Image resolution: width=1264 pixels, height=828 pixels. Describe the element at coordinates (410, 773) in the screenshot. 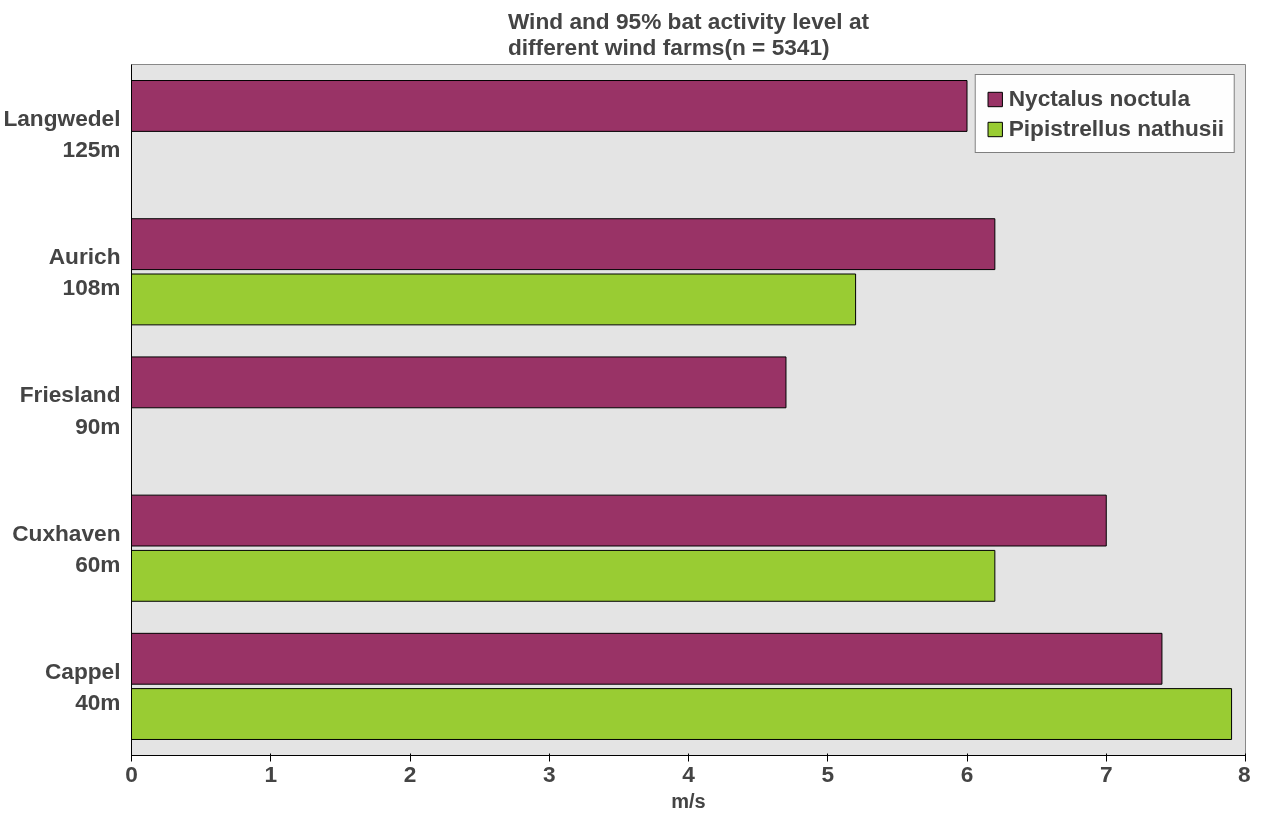

I see `x-tick-label: 2` at that location.